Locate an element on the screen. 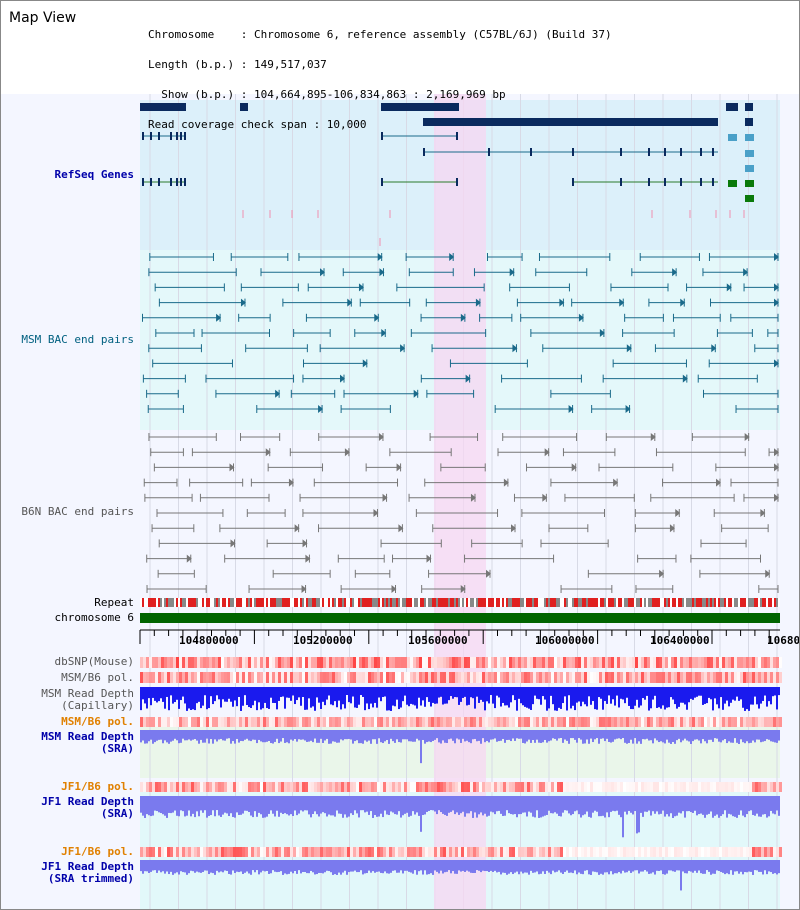 The image size is (800, 910). gene-exon is located at coordinates (531, 152).